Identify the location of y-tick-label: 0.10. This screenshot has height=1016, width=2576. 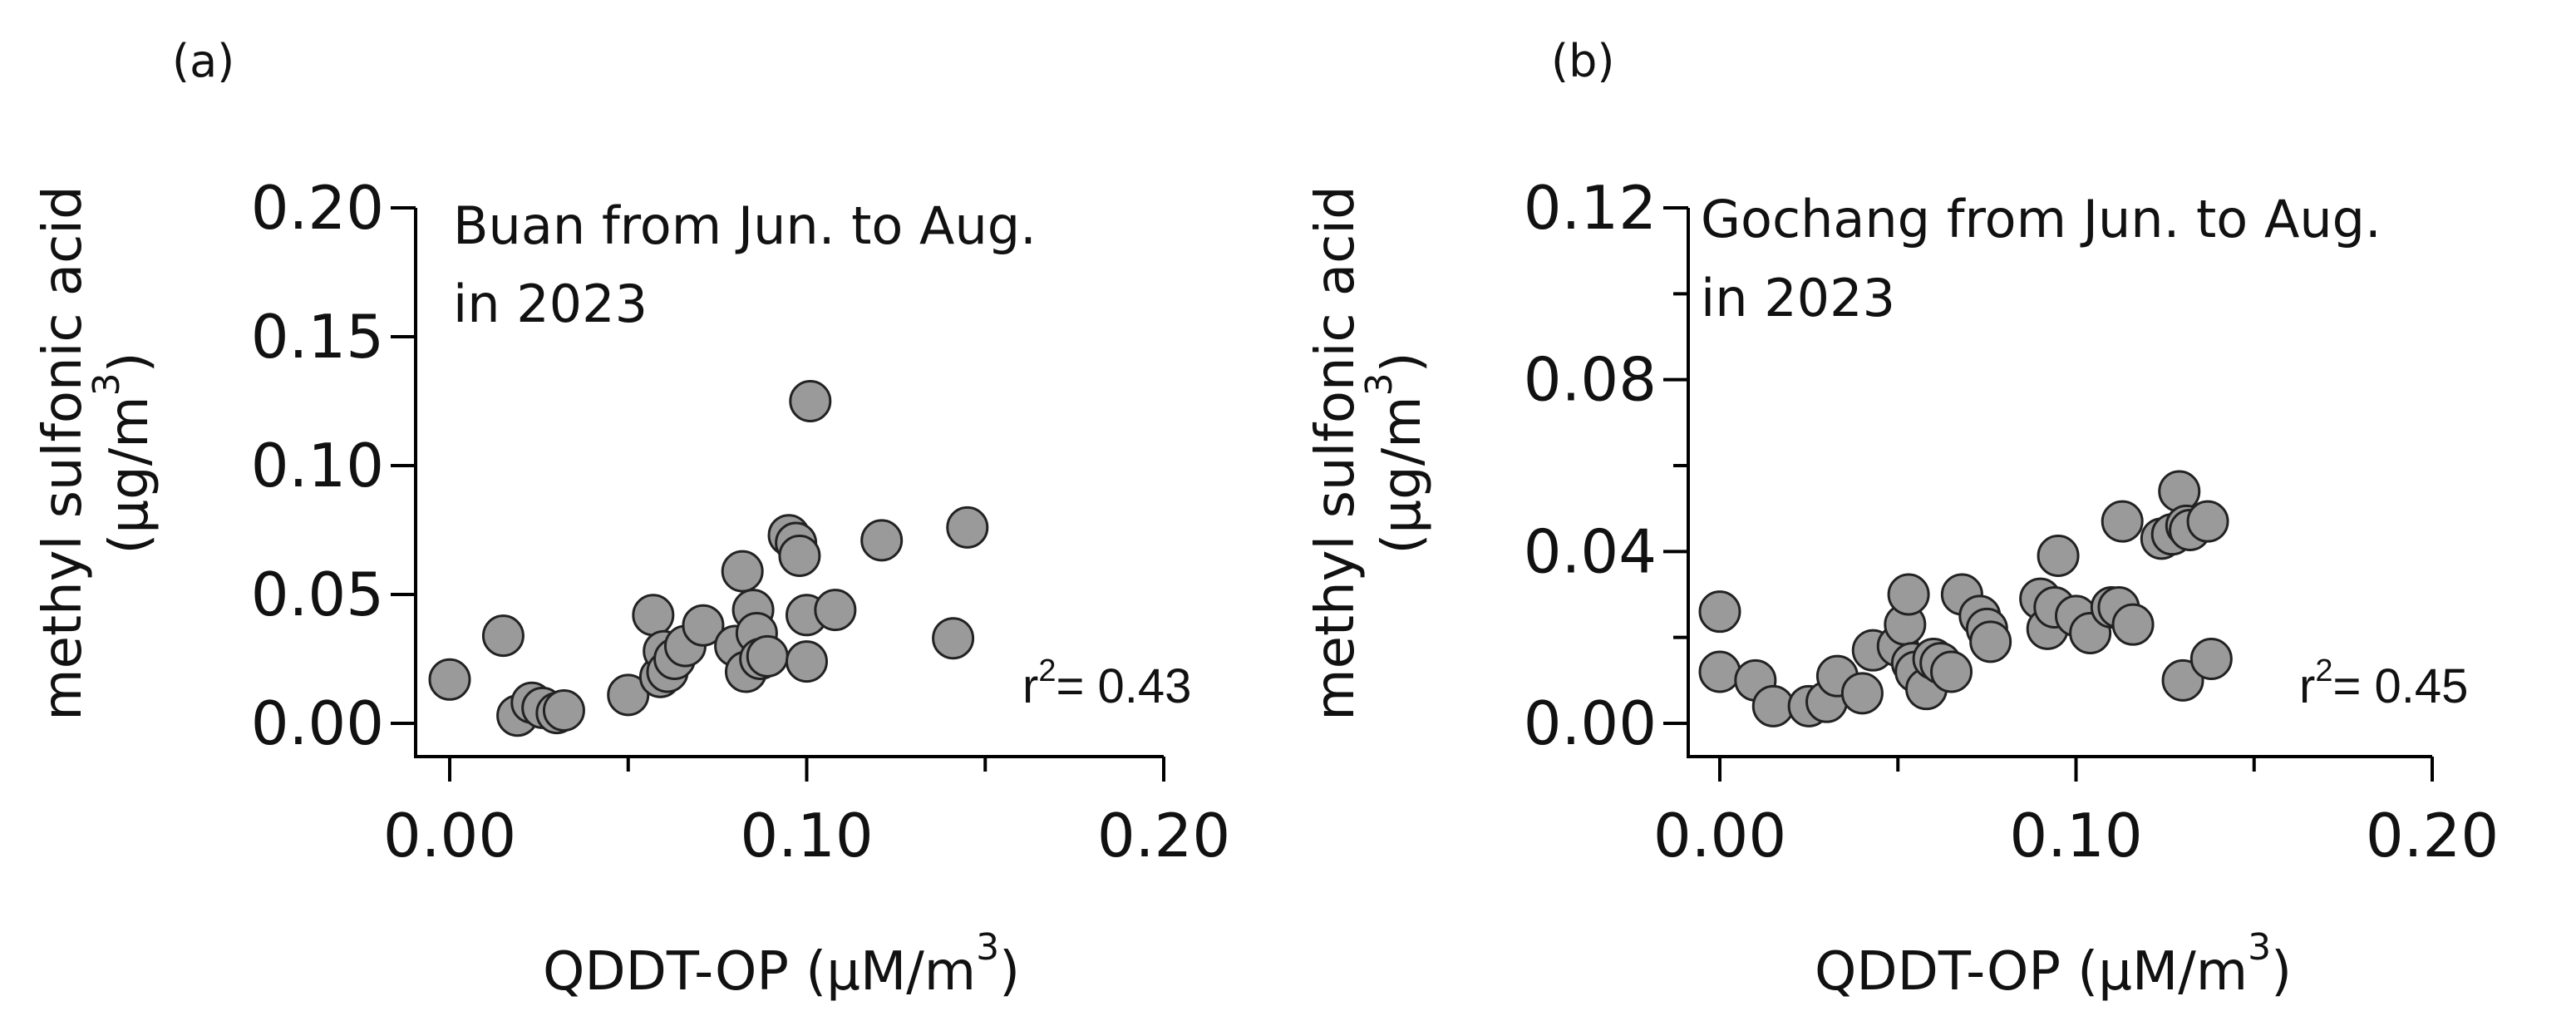
(317, 466).